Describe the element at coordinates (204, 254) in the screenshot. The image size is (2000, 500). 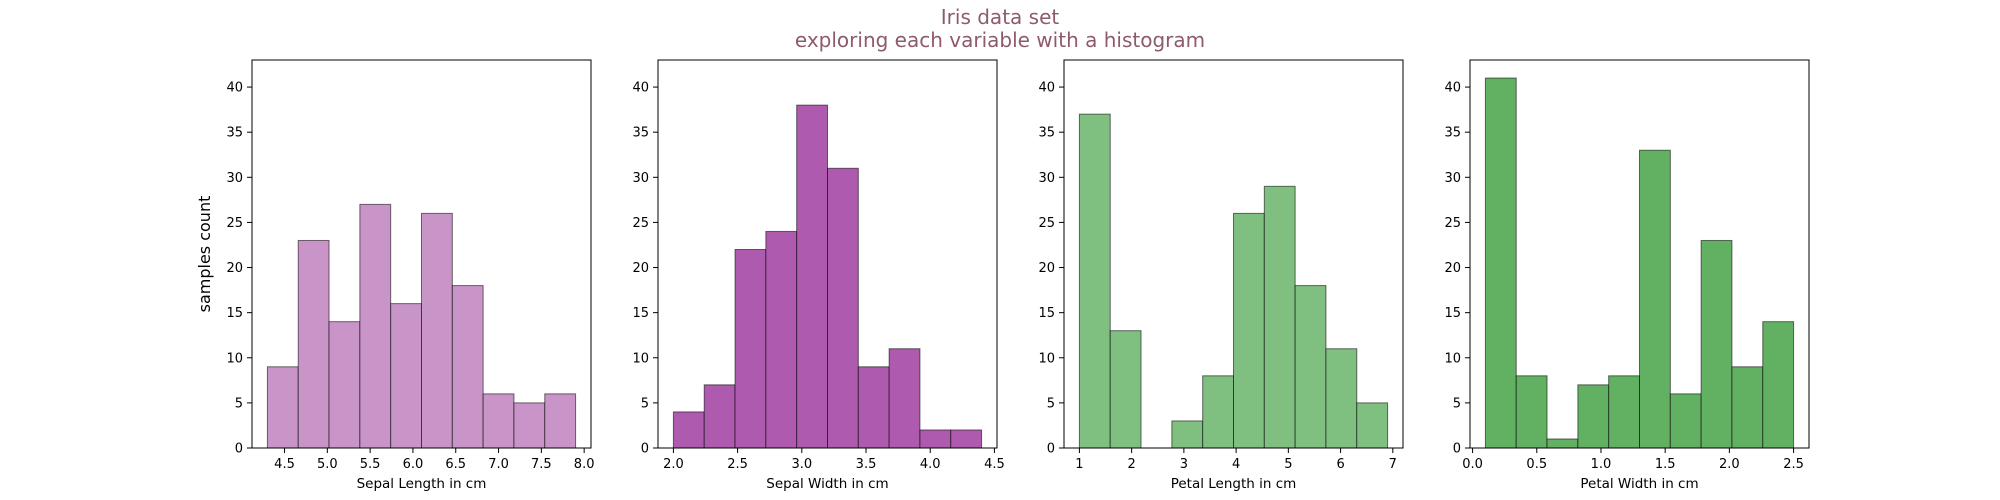
I see `y-axis-label: samples count` at that location.